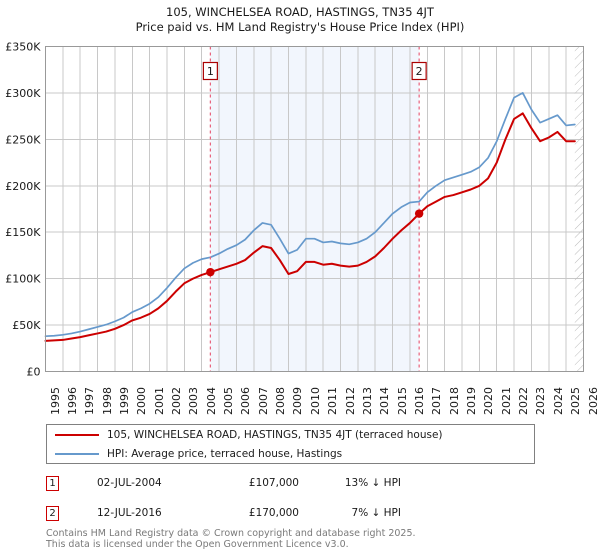 The width and height of the screenshot is (600, 560). I want to click on x-axis-tick-label: 2008, so click(281, 401).